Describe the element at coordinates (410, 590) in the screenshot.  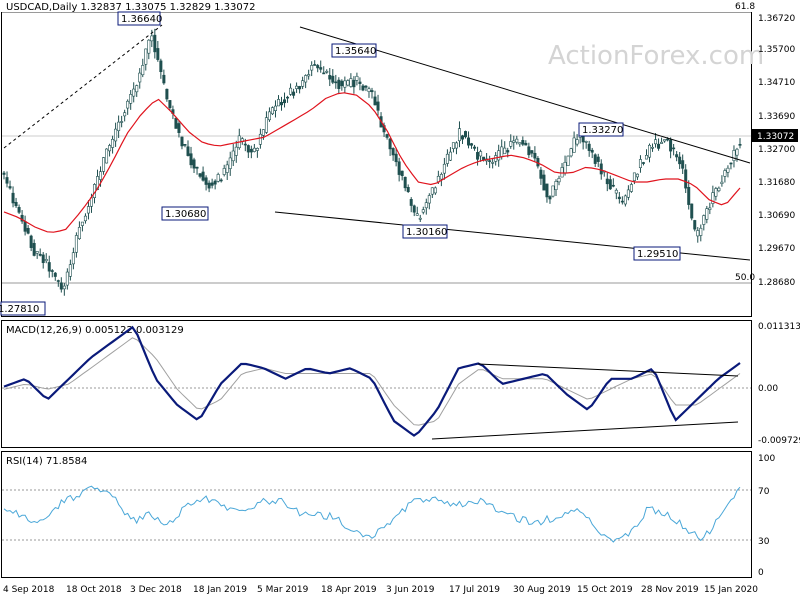
I see `x-tick: 3 Jun 2019` at that location.